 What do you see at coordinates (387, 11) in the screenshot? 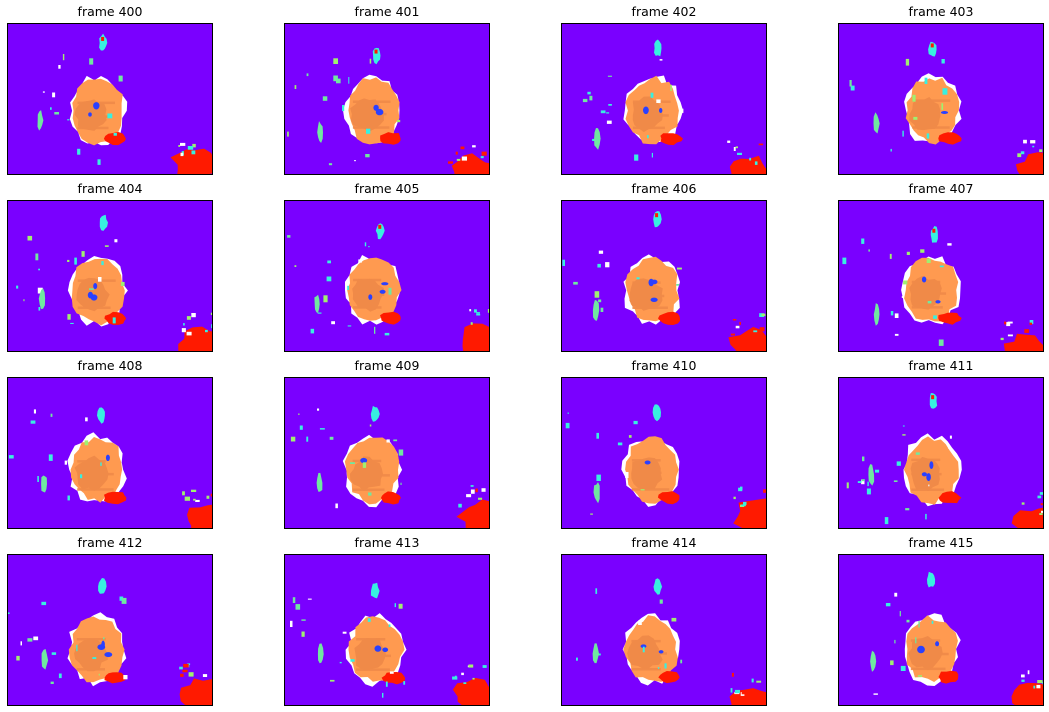
I see `frame-title: frame 401` at bounding box center [387, 11].